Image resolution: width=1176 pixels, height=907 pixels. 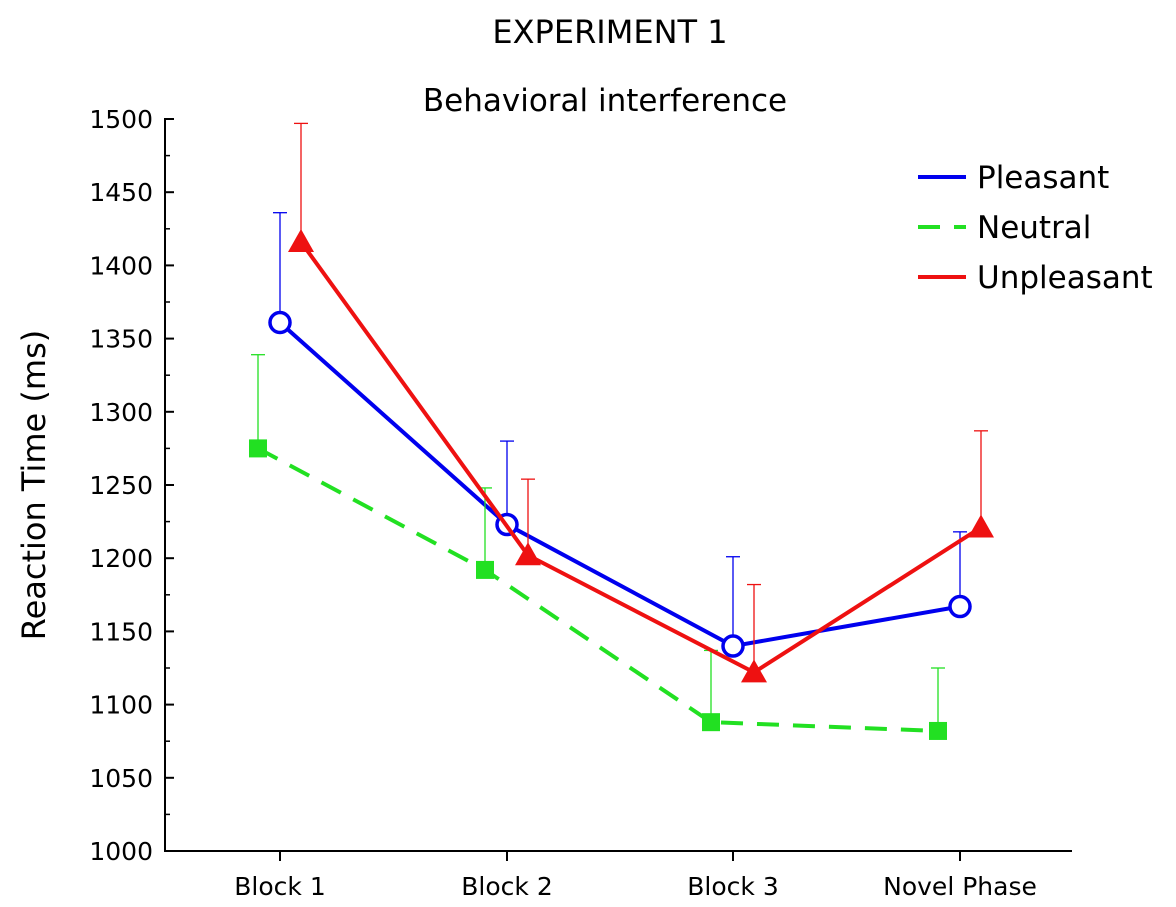 I want to click on chart-title: EXPERIMENT 1, so click(x=609, y=32).